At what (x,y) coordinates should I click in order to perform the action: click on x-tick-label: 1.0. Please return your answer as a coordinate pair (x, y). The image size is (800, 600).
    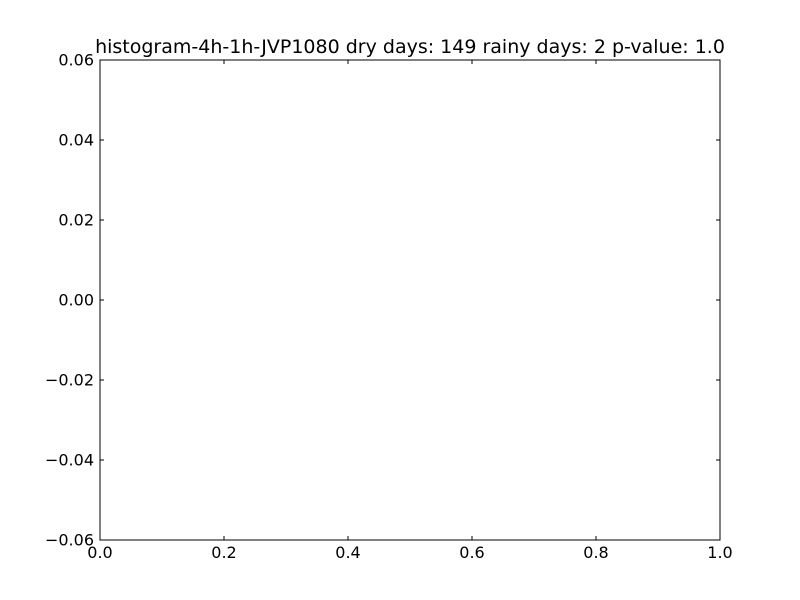
    Looking at the image, I should click on (719, 552).